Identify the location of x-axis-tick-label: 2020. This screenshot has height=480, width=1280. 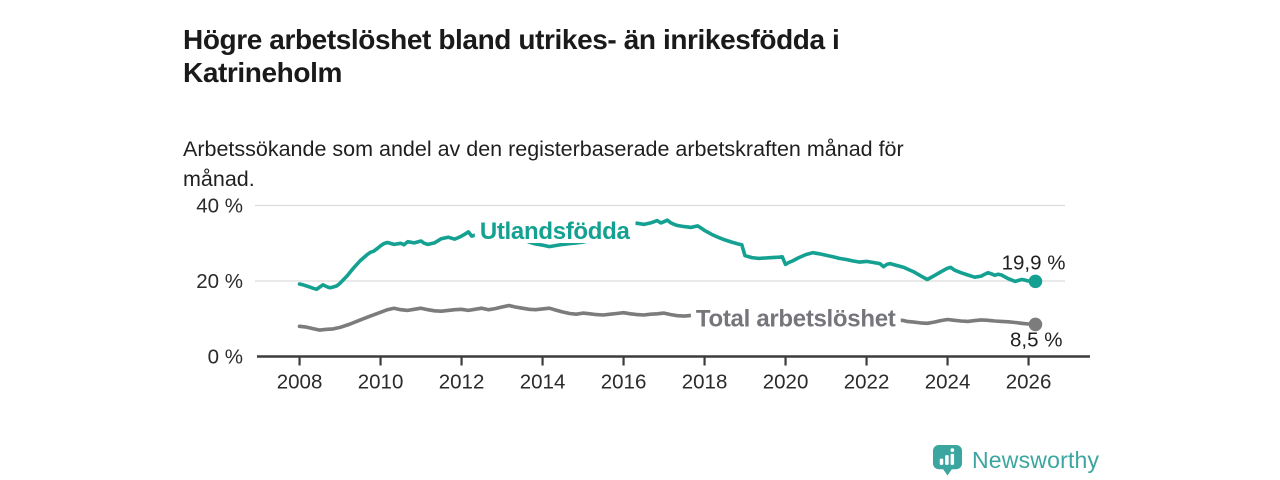
(786, 382).